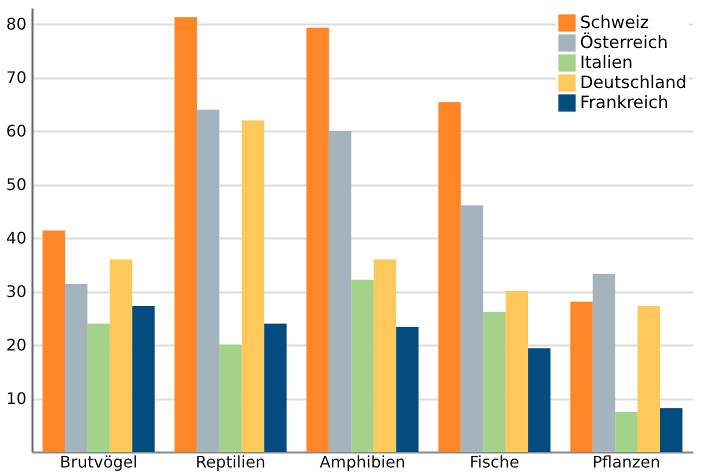 The height and width of the screenshot is (475, 705). I want to click on y-tick-label: 20, so click(16, 345).